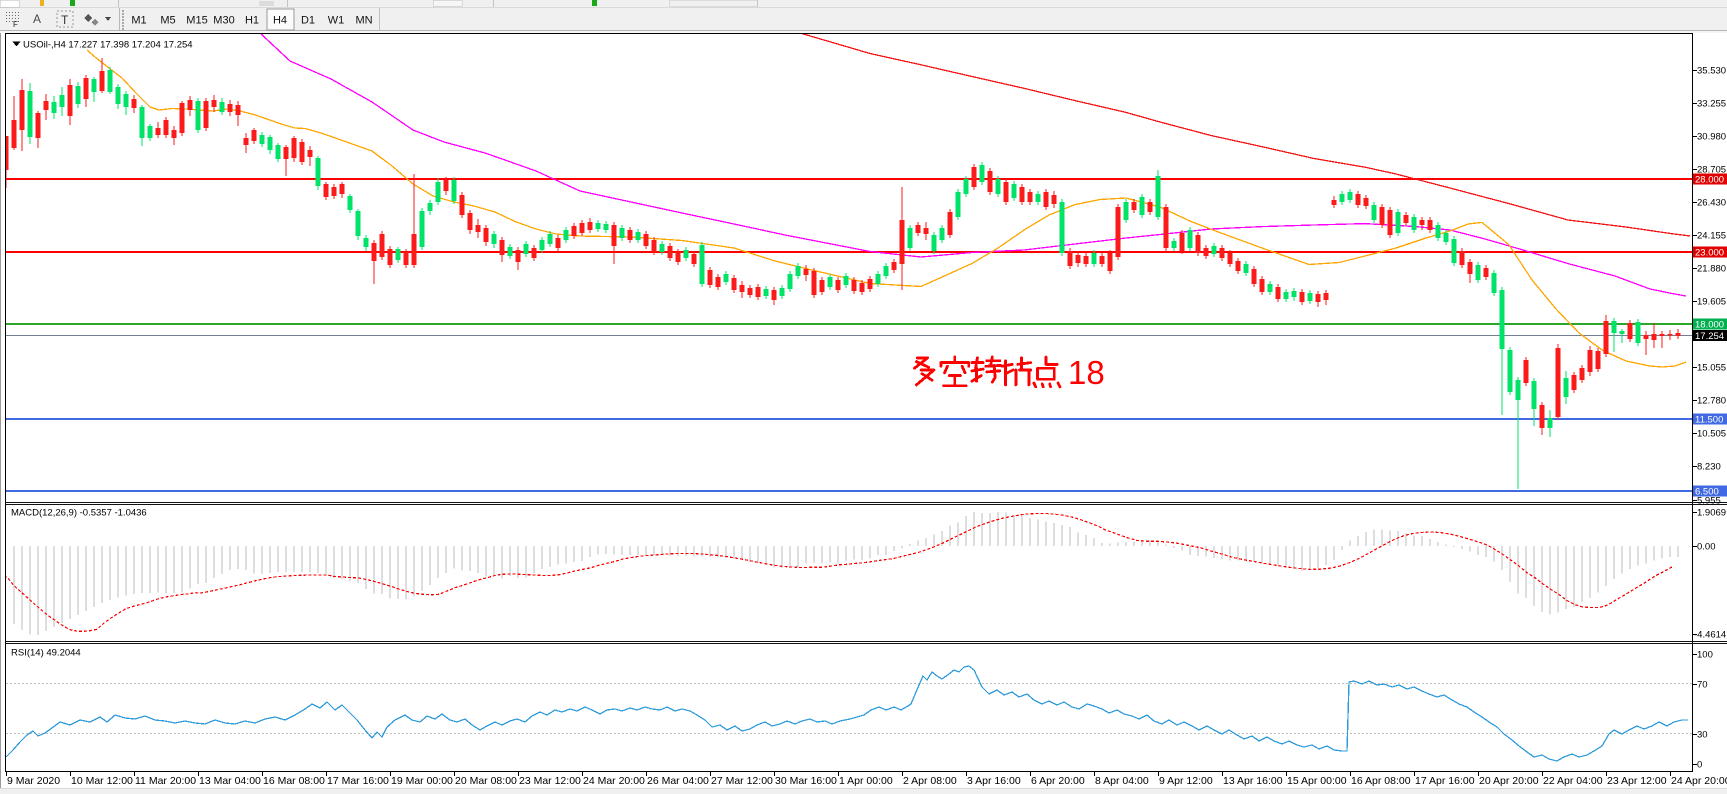  Describe the element at coordinates (165, 781) in the screenshot. I see `svg-text: 11 Mar 20:00` at that location.